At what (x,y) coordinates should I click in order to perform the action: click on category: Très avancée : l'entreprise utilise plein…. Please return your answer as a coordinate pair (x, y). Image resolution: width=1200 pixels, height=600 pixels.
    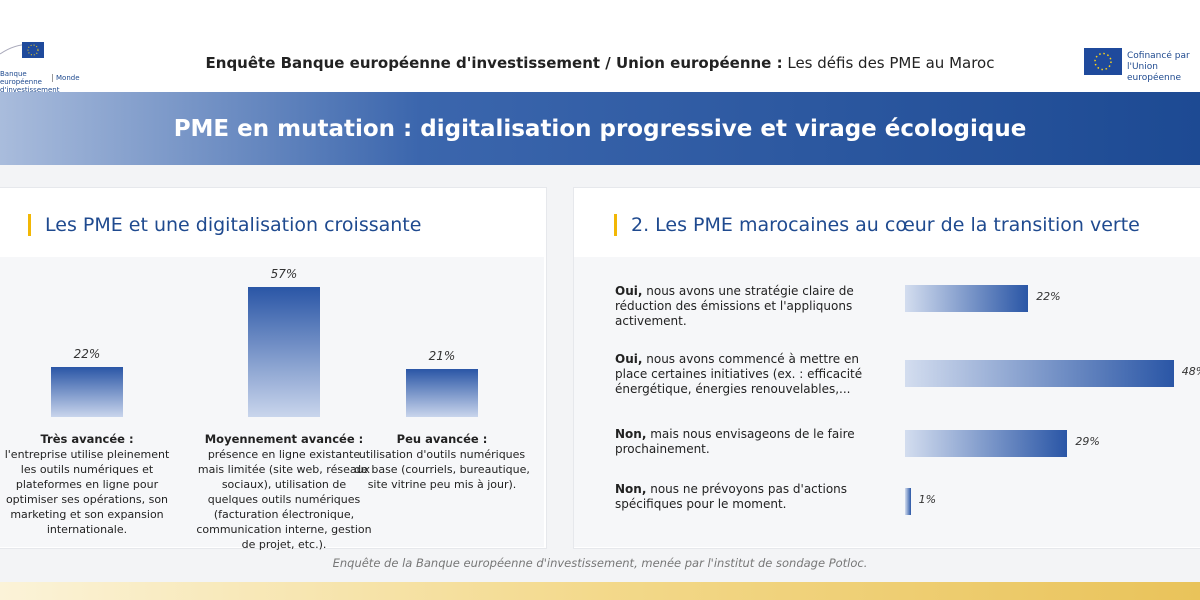
    Looking at the image, I should click on (87, 484).